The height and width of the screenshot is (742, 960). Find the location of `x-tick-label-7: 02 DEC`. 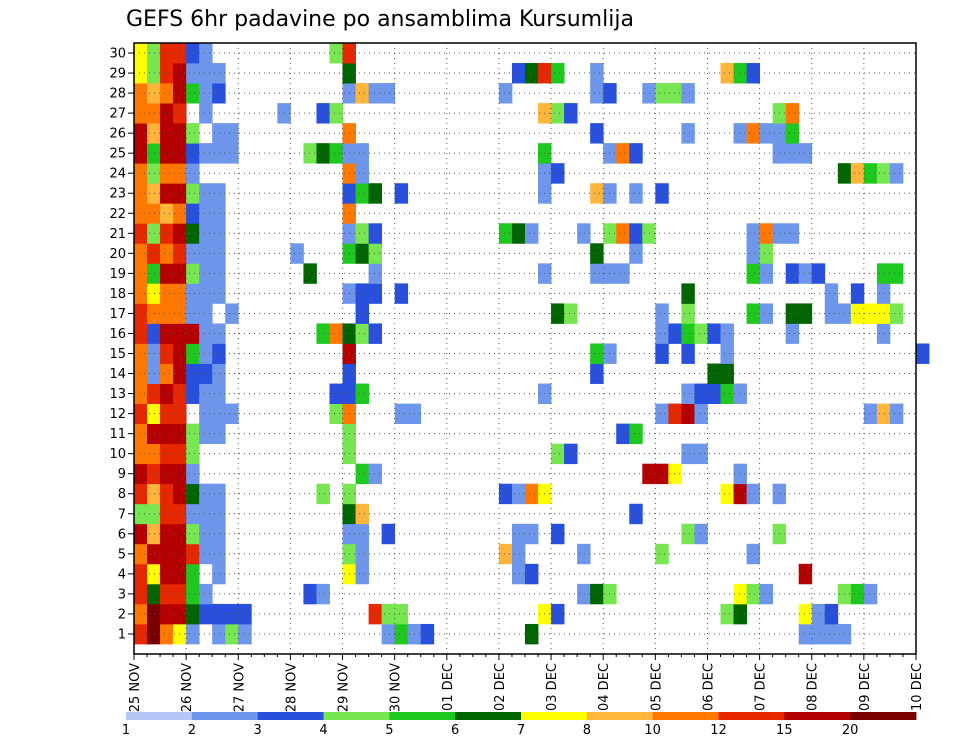

x-tick-label-7: 02 DEC is located at coordinates (500, 687).